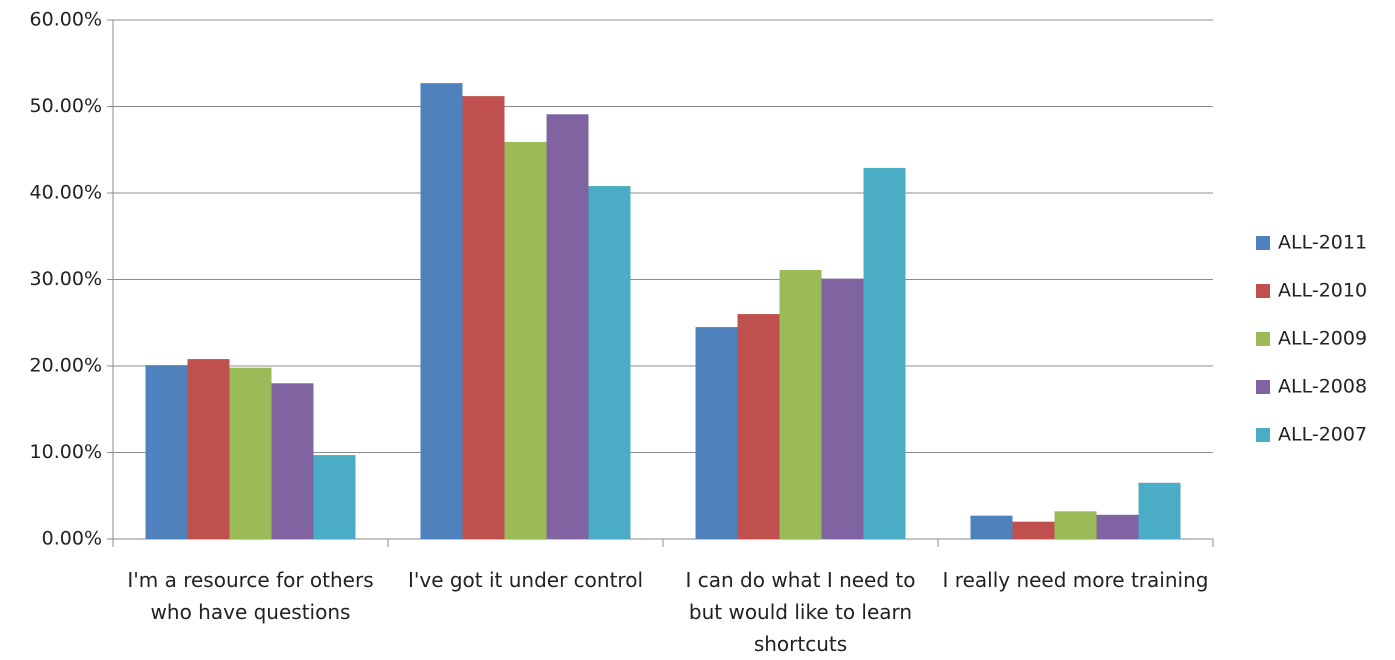 The image size is (1395, 660). I want to click on legend-label: ALL-2008, so click(1322, 387).